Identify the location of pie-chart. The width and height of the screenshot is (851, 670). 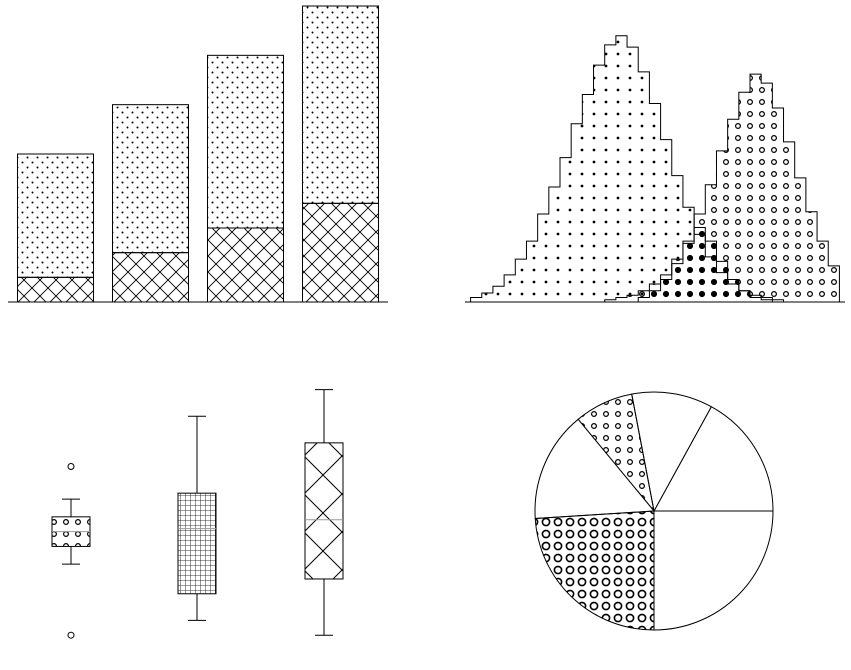
(654, 511).